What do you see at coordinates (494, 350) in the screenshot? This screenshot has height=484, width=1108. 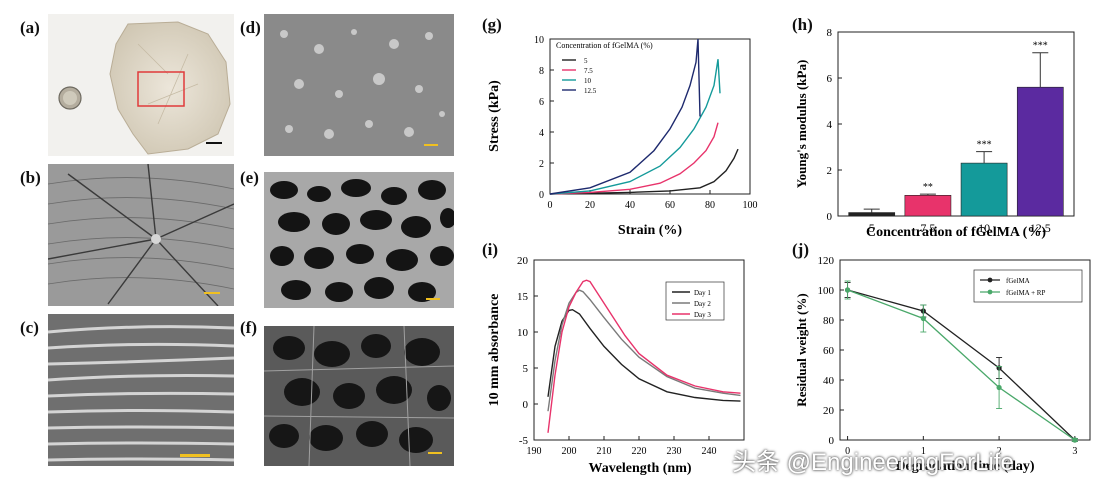 I see `y-axis-label-i: 10 mm absorbance` at bounding box center [494, 350].